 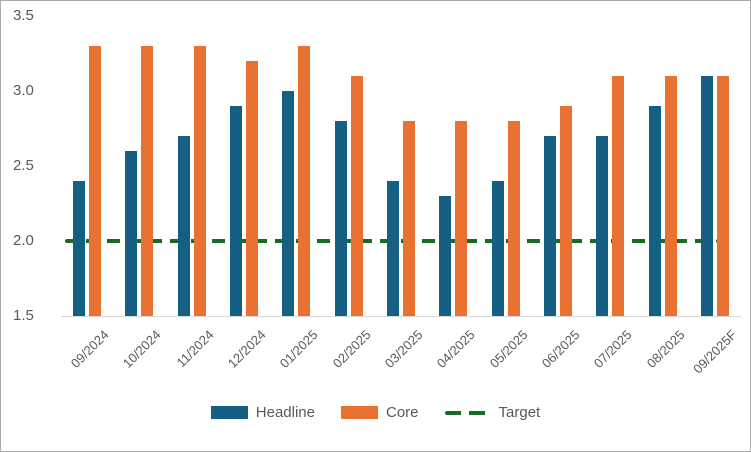 I want to click on legend: Headline Core Target, so click(x=375, y=412).